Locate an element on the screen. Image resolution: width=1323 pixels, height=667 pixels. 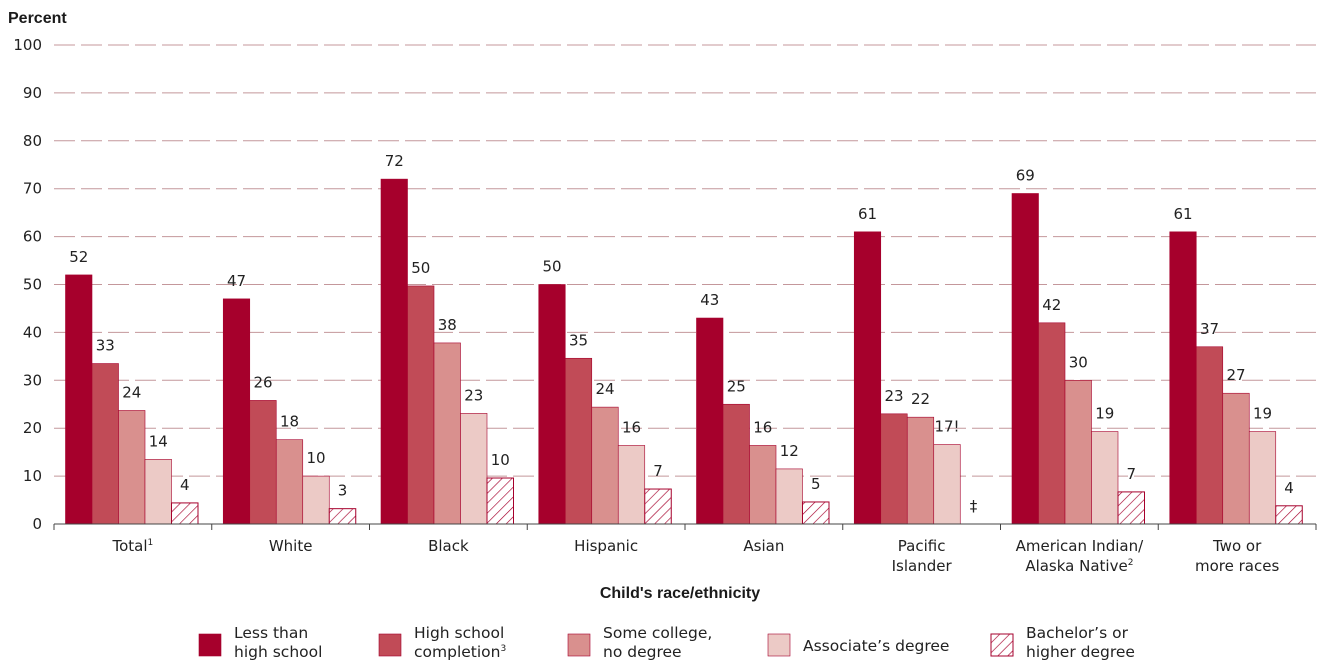
category-label: White is located at coordinates (291, 546).